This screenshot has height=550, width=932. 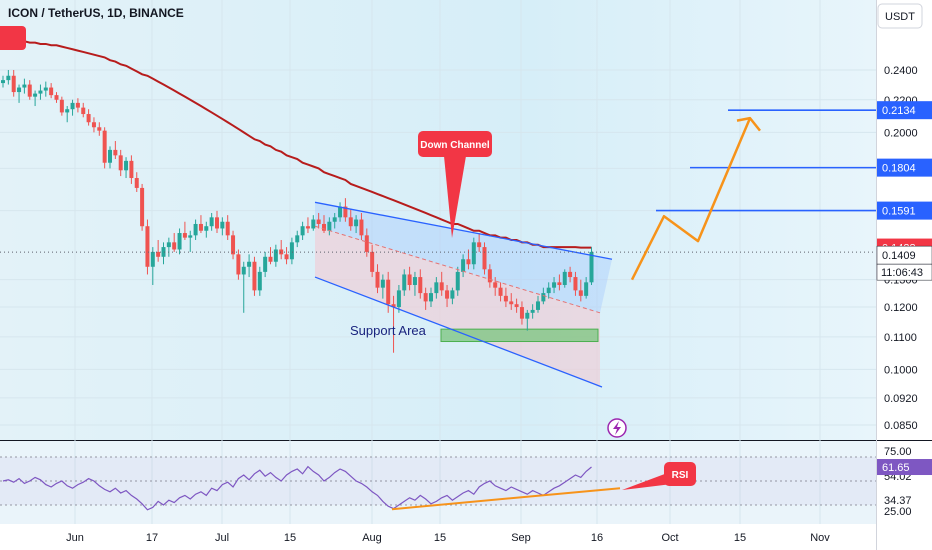 What do you see at coordinates (455, 184) in the screenshot?
I see `down-channel-callout: Down Channel` at bounding box center [455, 184].